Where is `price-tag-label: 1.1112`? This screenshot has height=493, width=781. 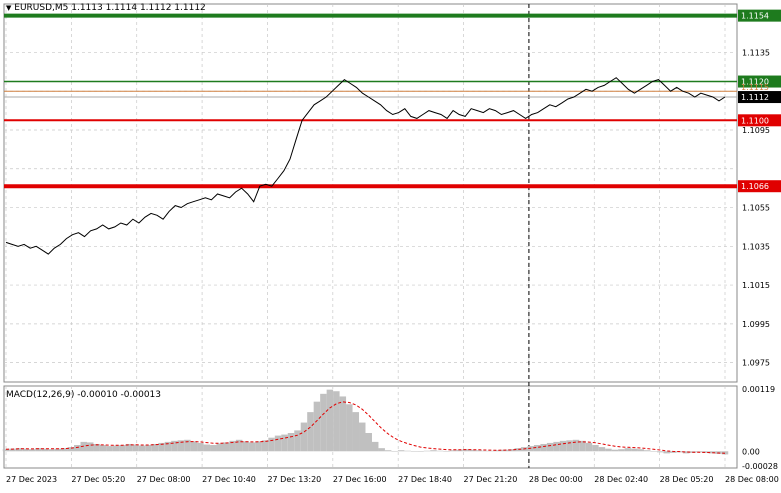 price-tag-label: 1.1112 is located at coordinates (755, 97).